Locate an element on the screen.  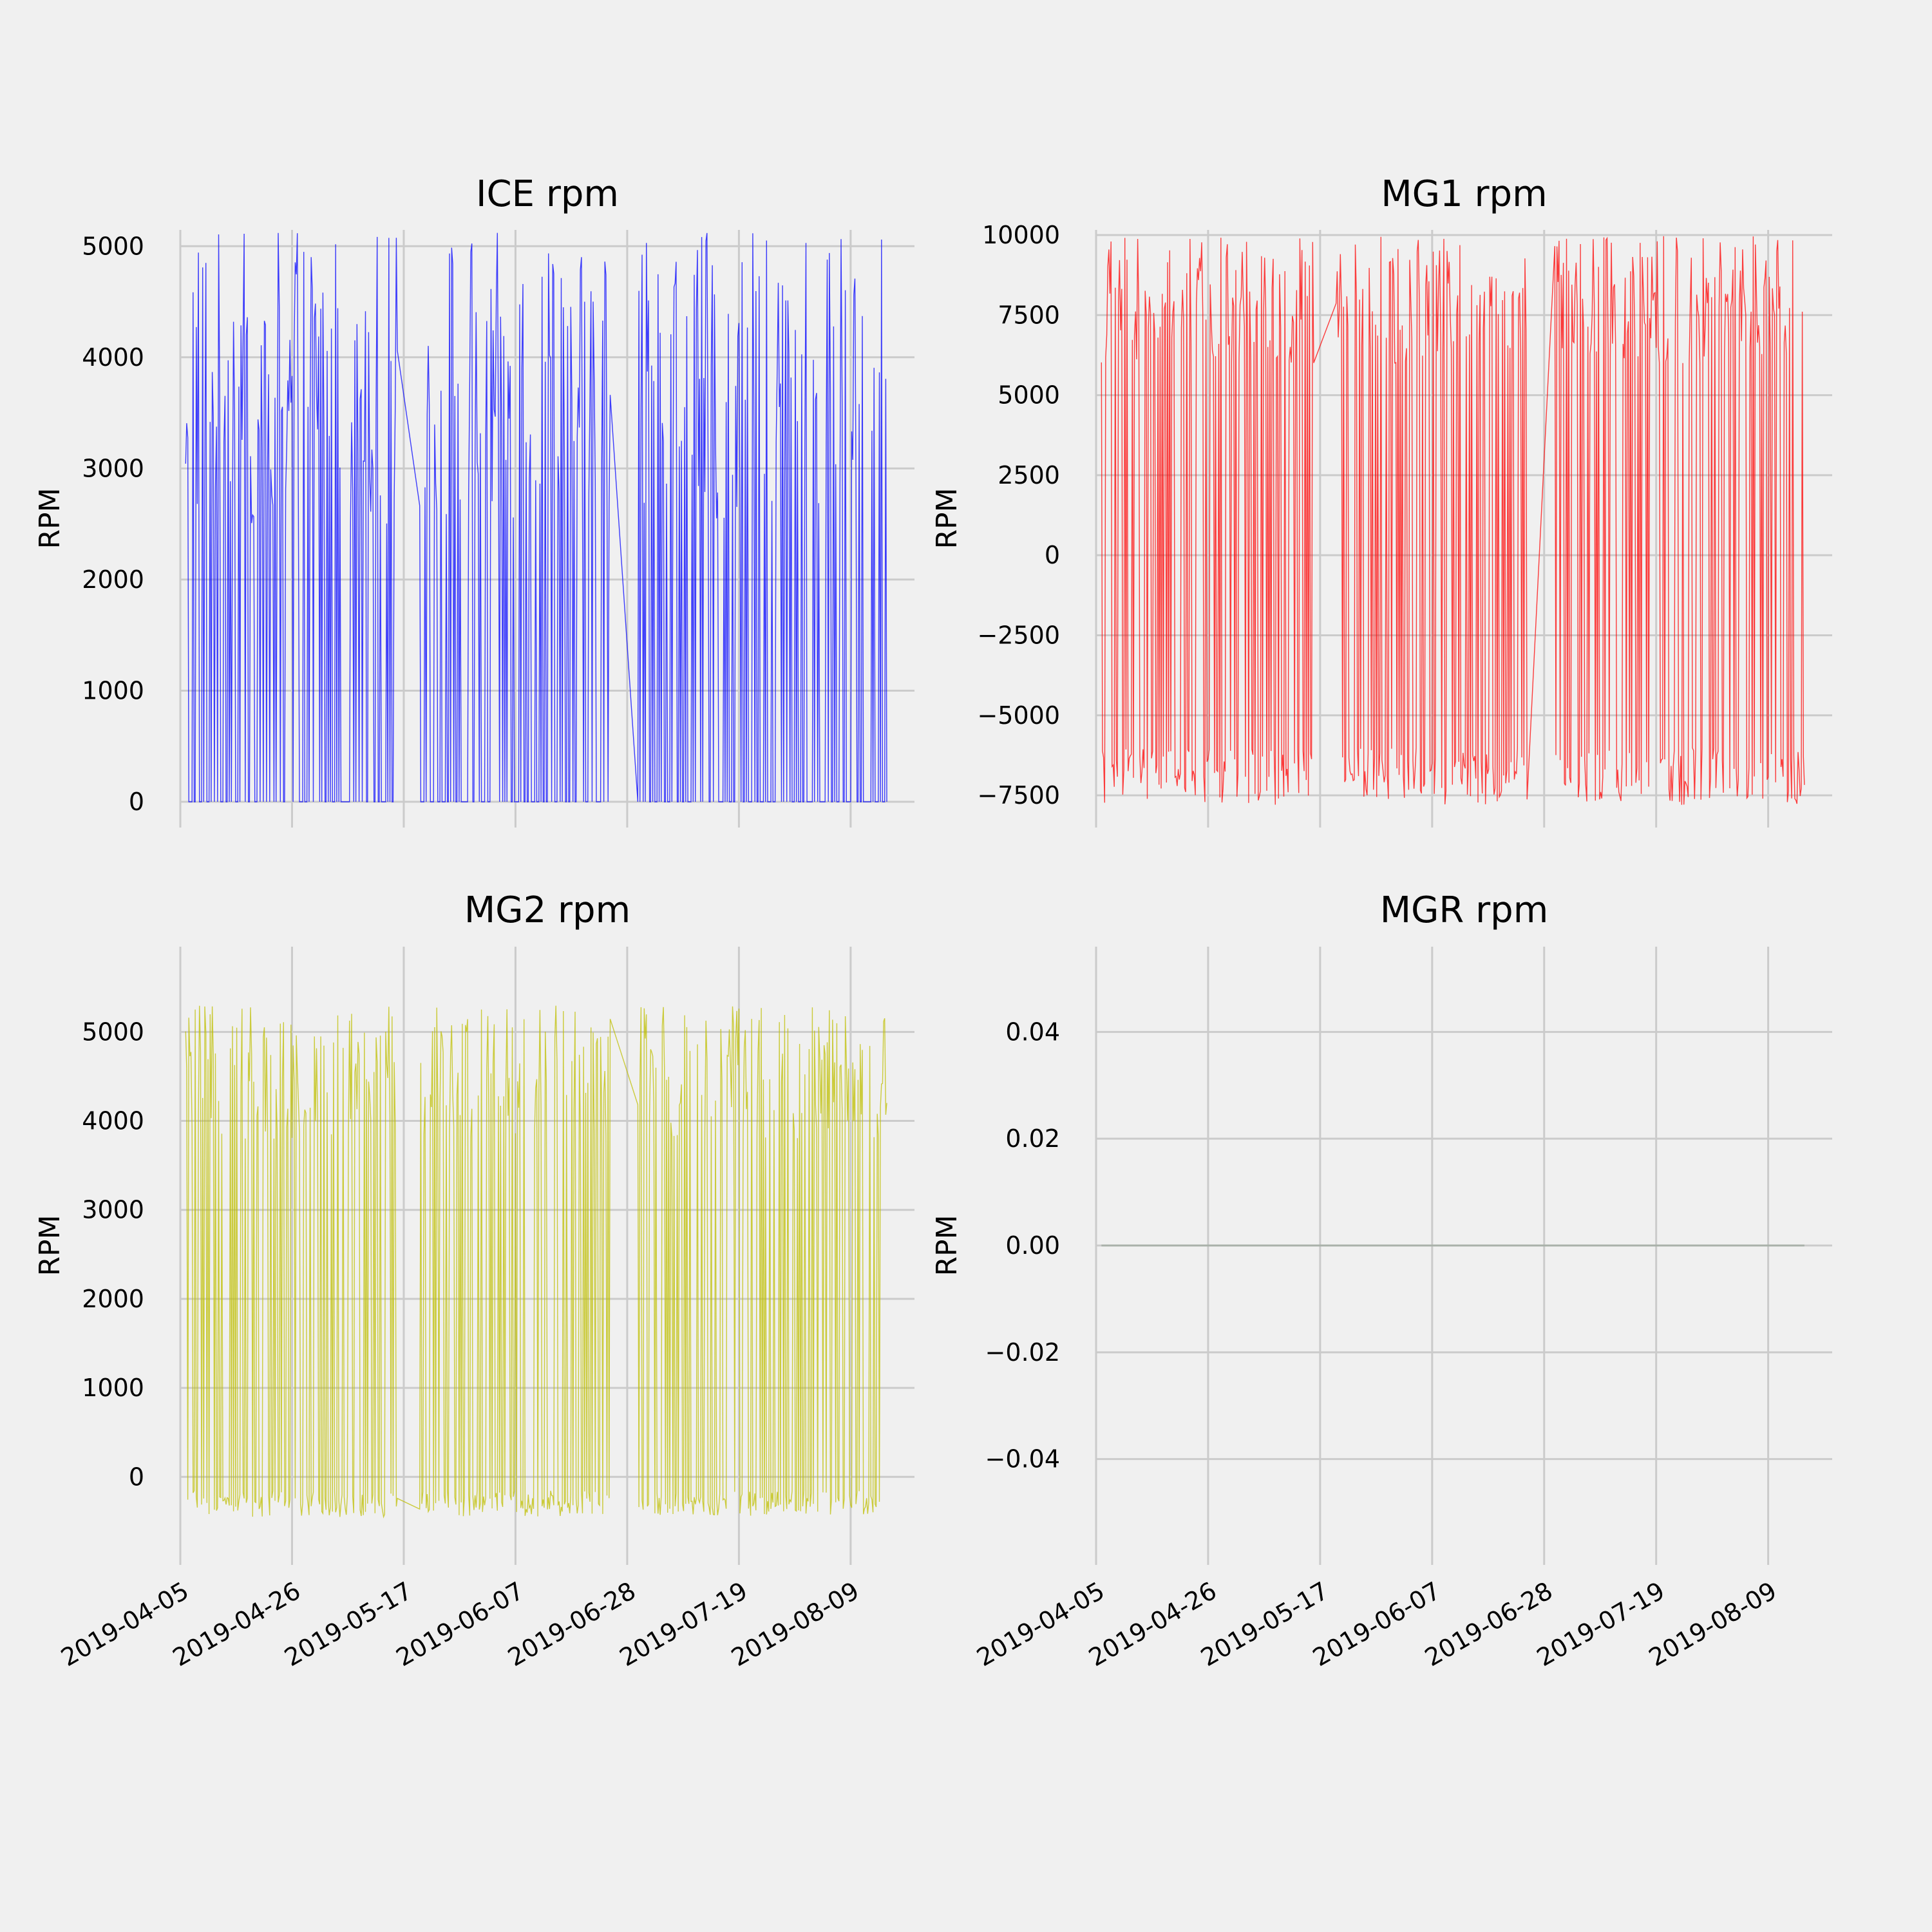
chart-title: MGR rpm is located at coordinates (1465, 910).